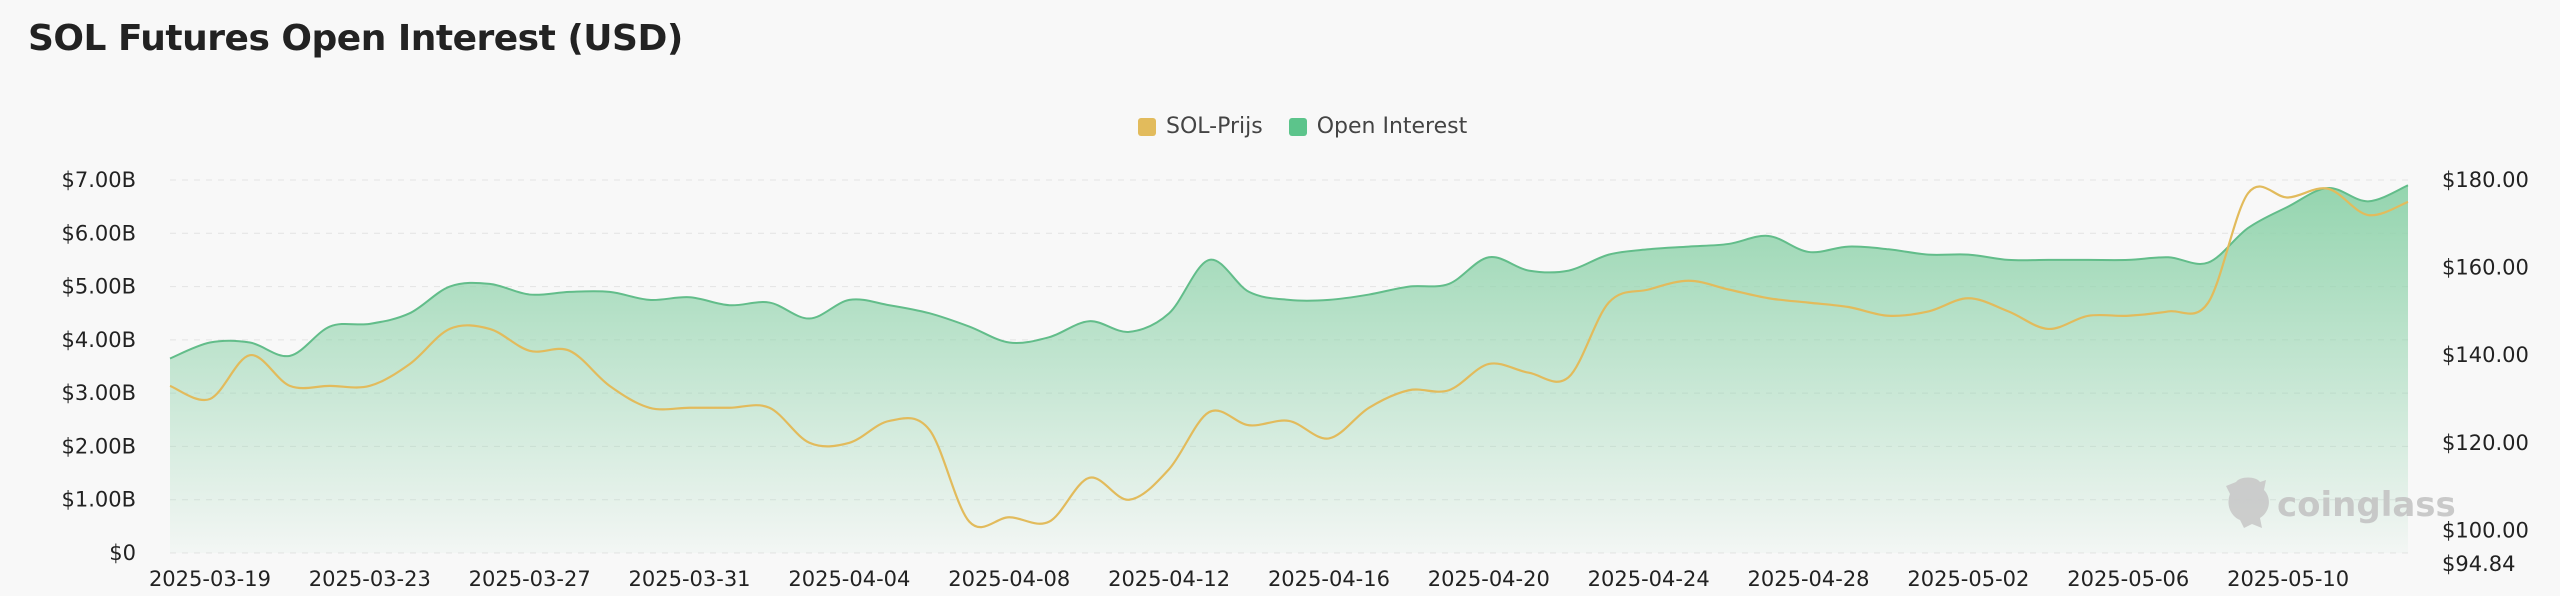 The width and height of the screenshot is (2560, 596). I want to click on y-left-tick-label: $1.00B, so click(98, 500).